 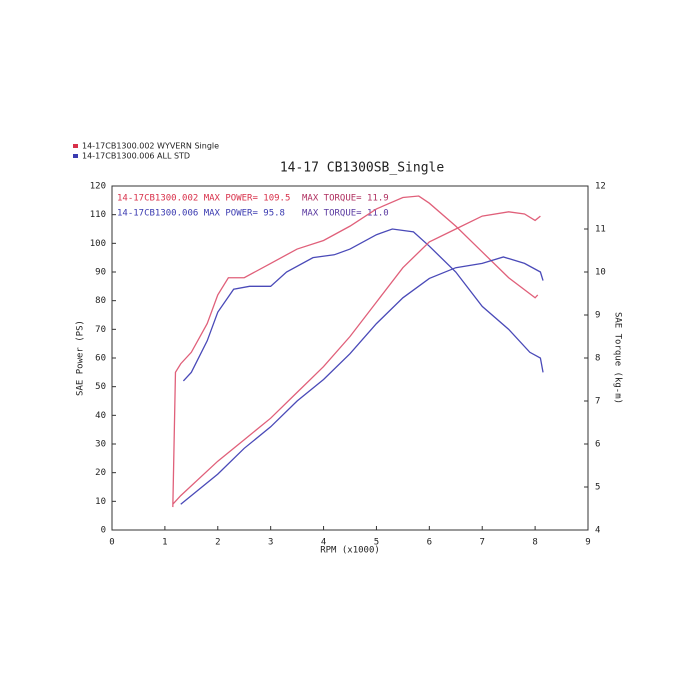 What do you see at coordinates (100, 330) in the screenshot?
I see `y-tick-label: 70` at bounding box center [100, 330].